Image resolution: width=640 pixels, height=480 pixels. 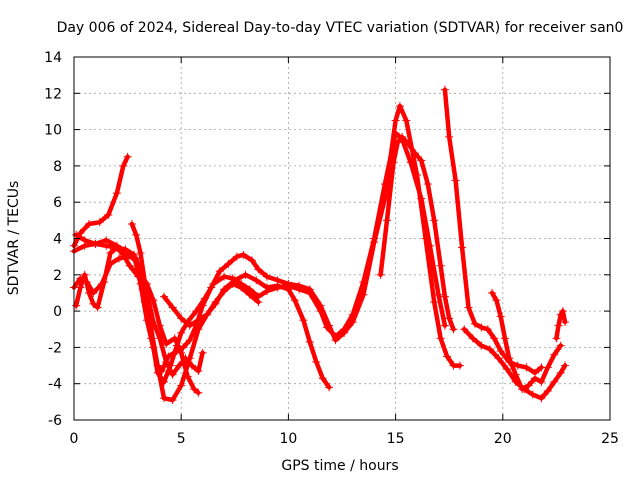 What do you see at coordinates (57, 203) in the screenshot?
I see `y-tick-label: 6` at bounding box center [57, 203].